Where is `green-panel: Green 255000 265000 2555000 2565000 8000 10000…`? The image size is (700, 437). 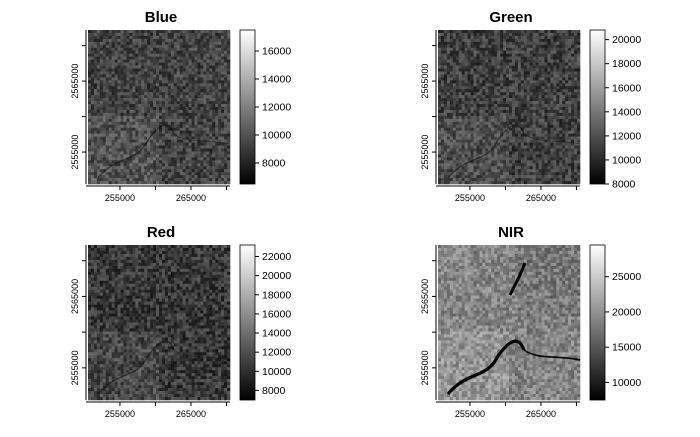
green-panel: Green 255000 265000 2555000 2565000 8000 10000… is located at coordinates (530, 106).